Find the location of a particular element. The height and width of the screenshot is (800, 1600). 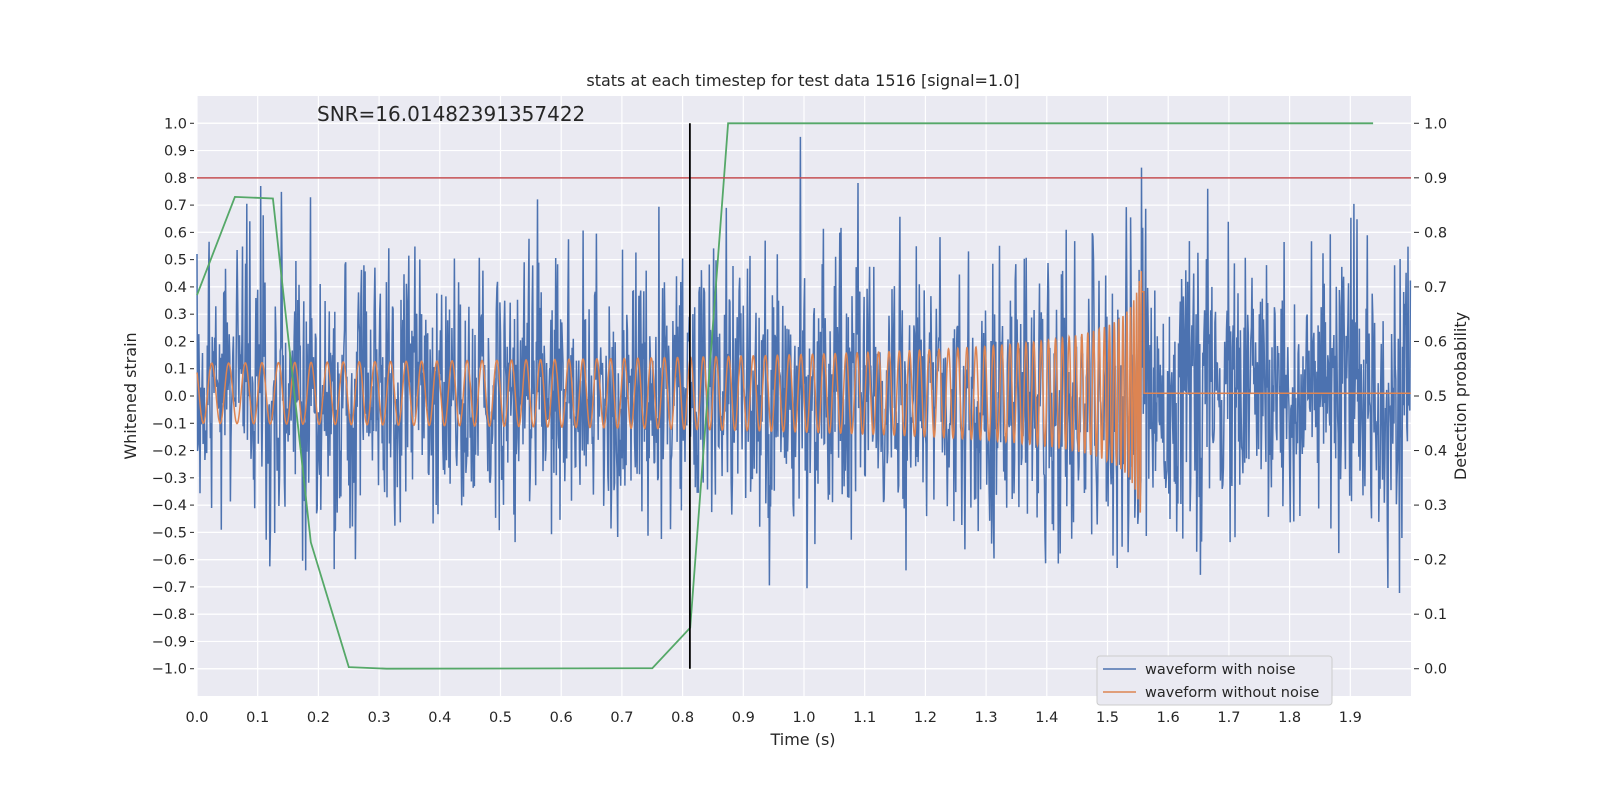

x-tick-label: 0.4 is located at coordinates (439, 718).